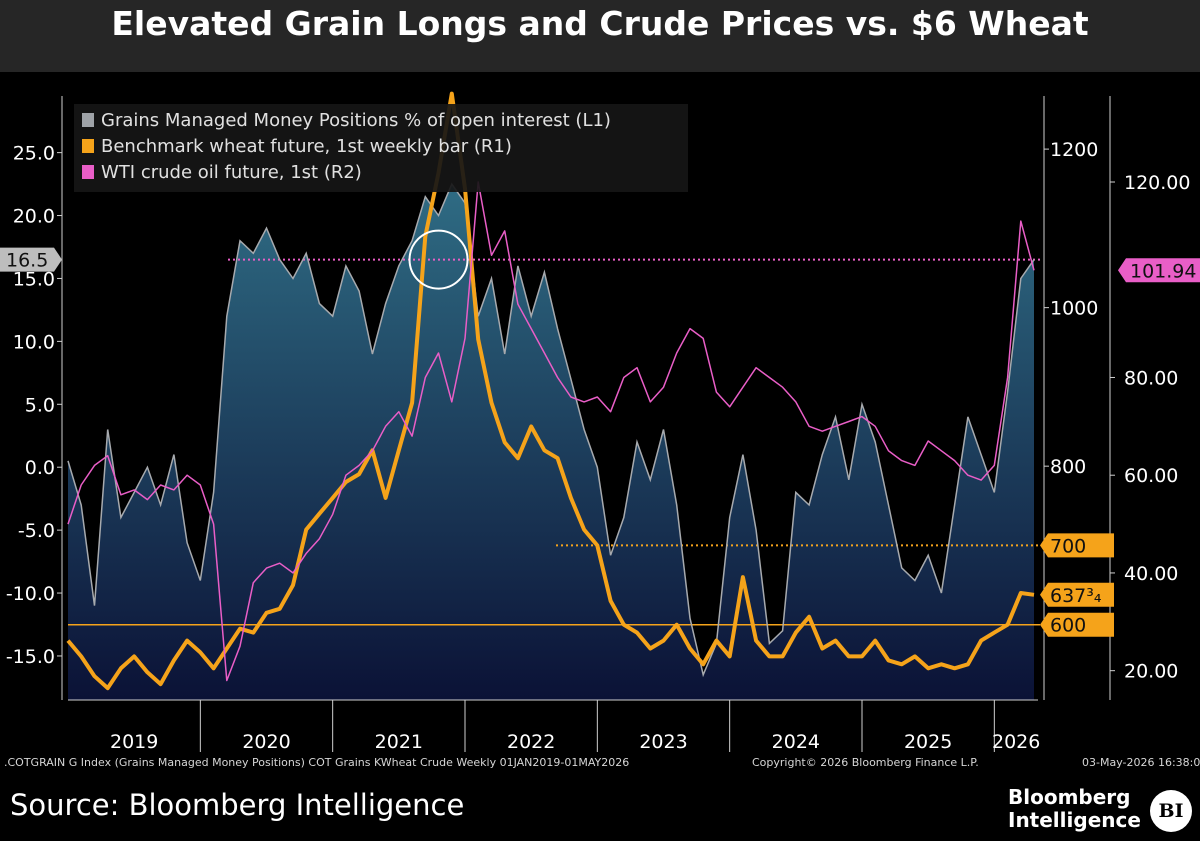  I want to click on value-tag-label-r2: 101.94, so click(1163, 271).